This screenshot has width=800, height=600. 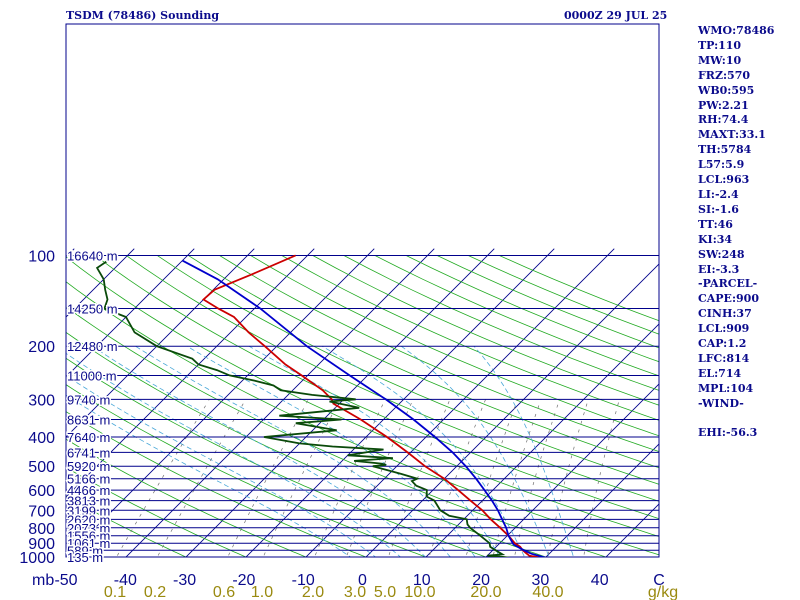 I want to click on stat-line: LCL:909, so click(x=724, y=329).